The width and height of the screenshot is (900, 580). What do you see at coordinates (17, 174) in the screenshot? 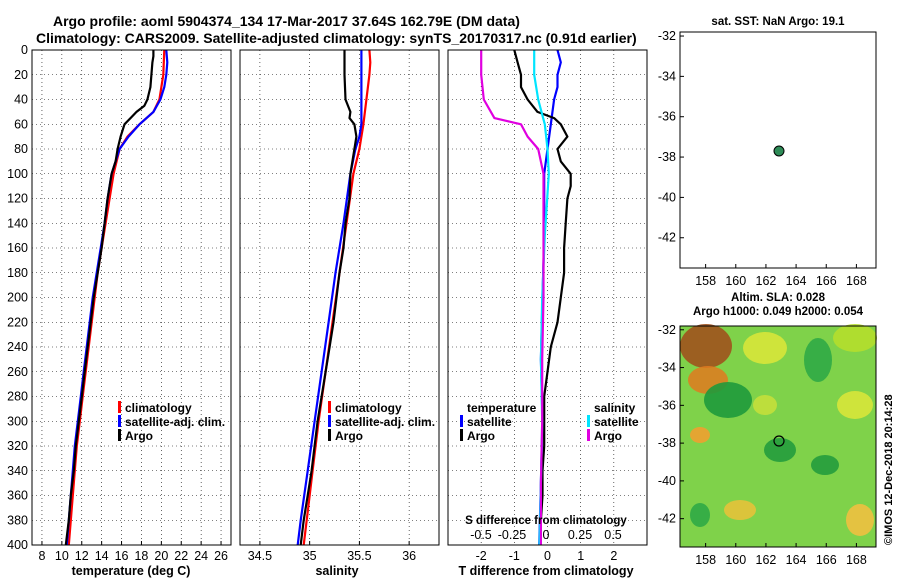
I see `y-tick-label: 100` at bounding box center [17, 174].